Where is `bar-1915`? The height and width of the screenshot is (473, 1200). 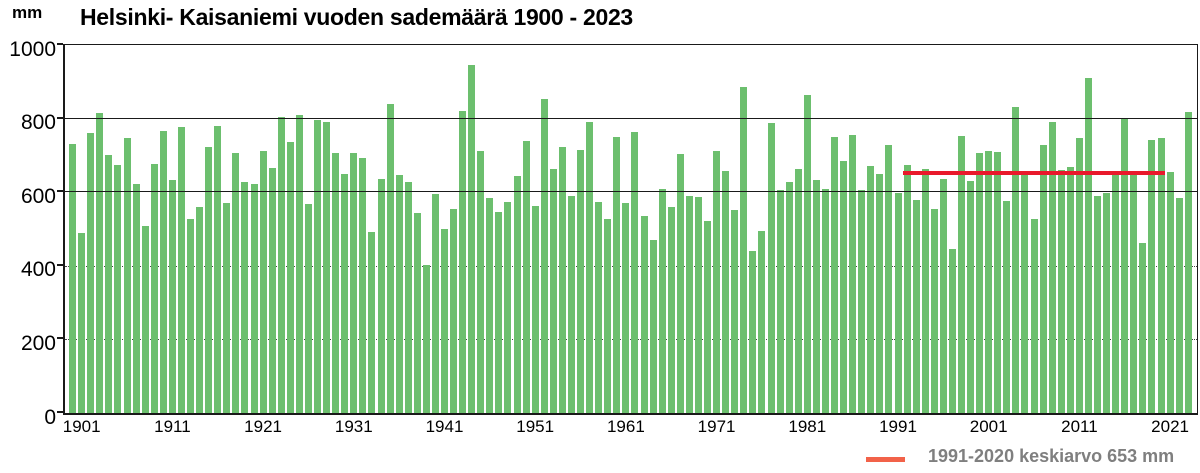
bar-1915 is located at coordinates (209, 279).